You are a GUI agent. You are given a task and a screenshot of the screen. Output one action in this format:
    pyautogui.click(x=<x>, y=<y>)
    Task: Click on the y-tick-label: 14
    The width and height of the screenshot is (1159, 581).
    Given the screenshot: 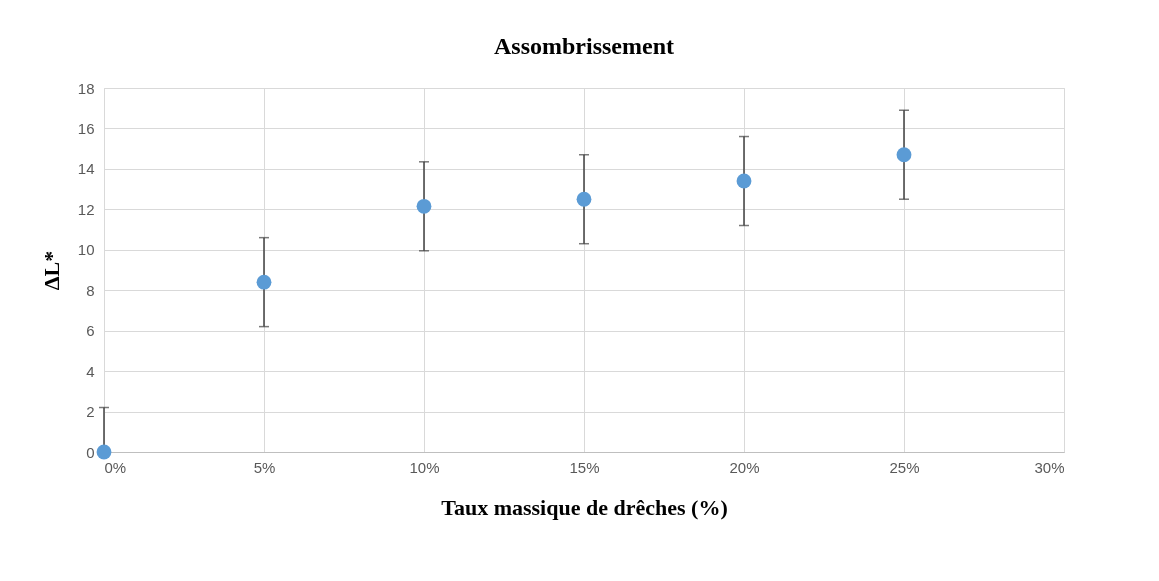 What is the action you would take?
    pyautogui.click(x=86, y=169)
    